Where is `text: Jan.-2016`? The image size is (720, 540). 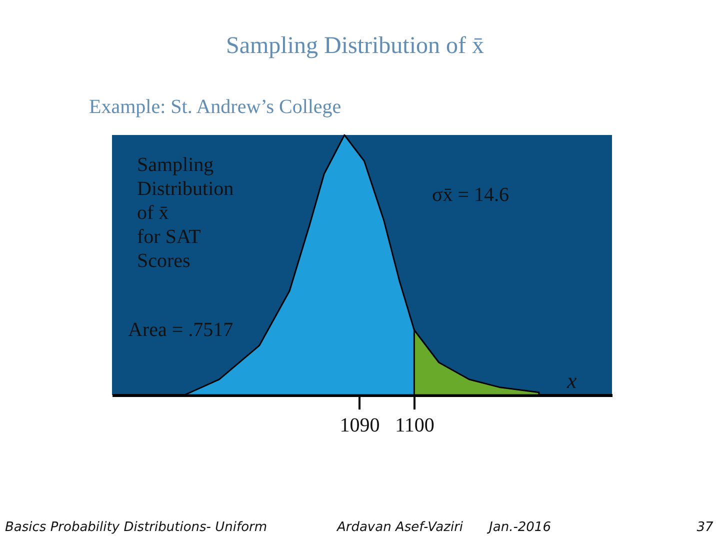 text: Jan.-2016 is located at coordinates (518, 527).